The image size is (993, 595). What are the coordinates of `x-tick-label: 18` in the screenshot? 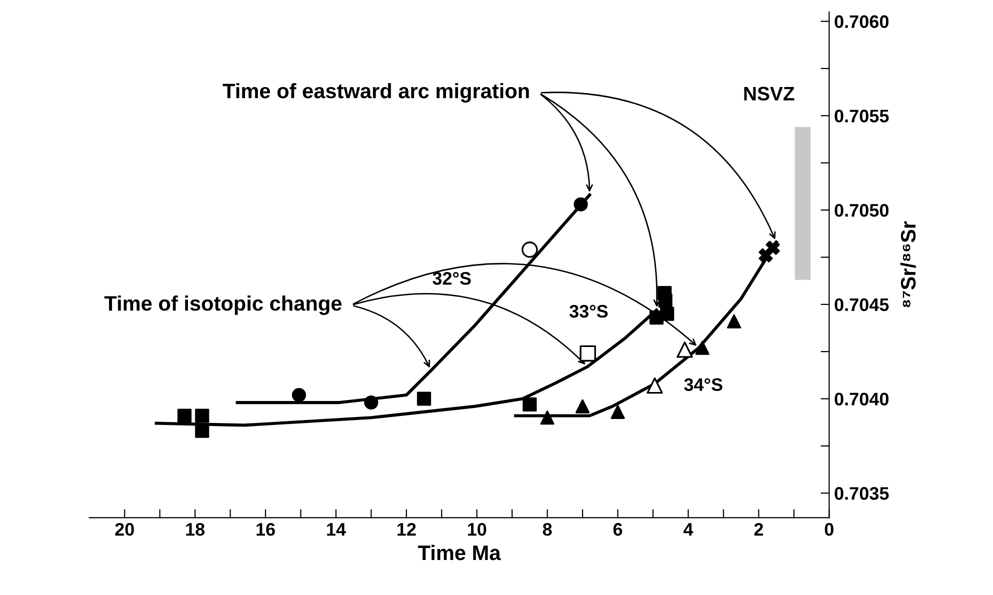 It's located at (195, 529).